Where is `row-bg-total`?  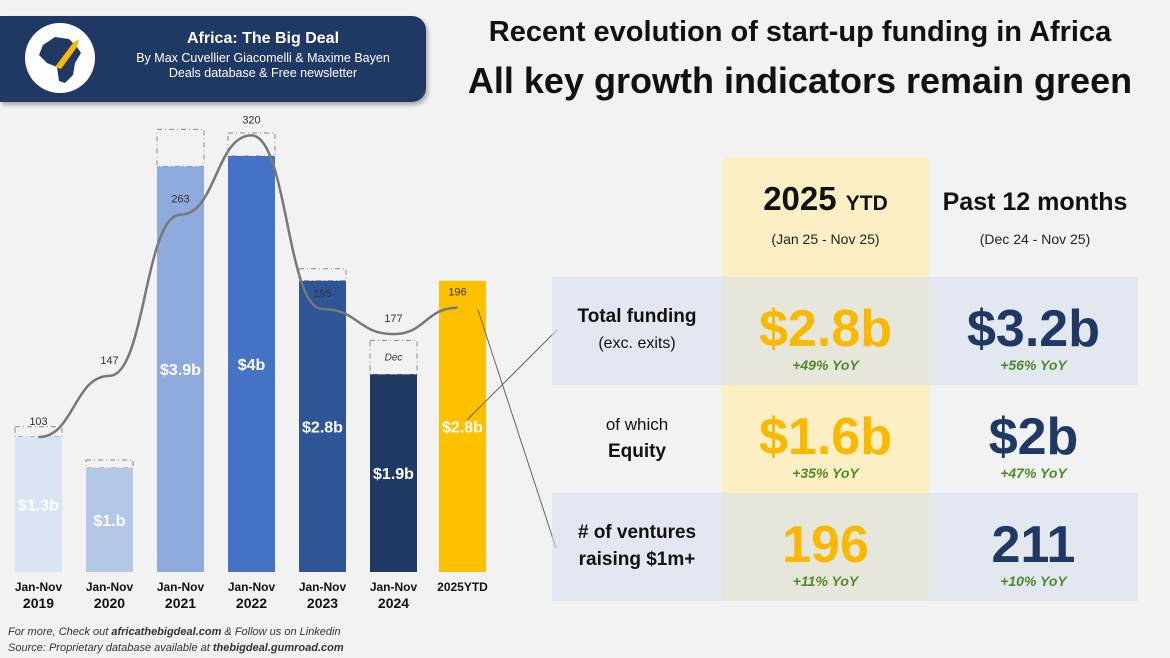 row-bg-total is located at coordinates (845, 331).